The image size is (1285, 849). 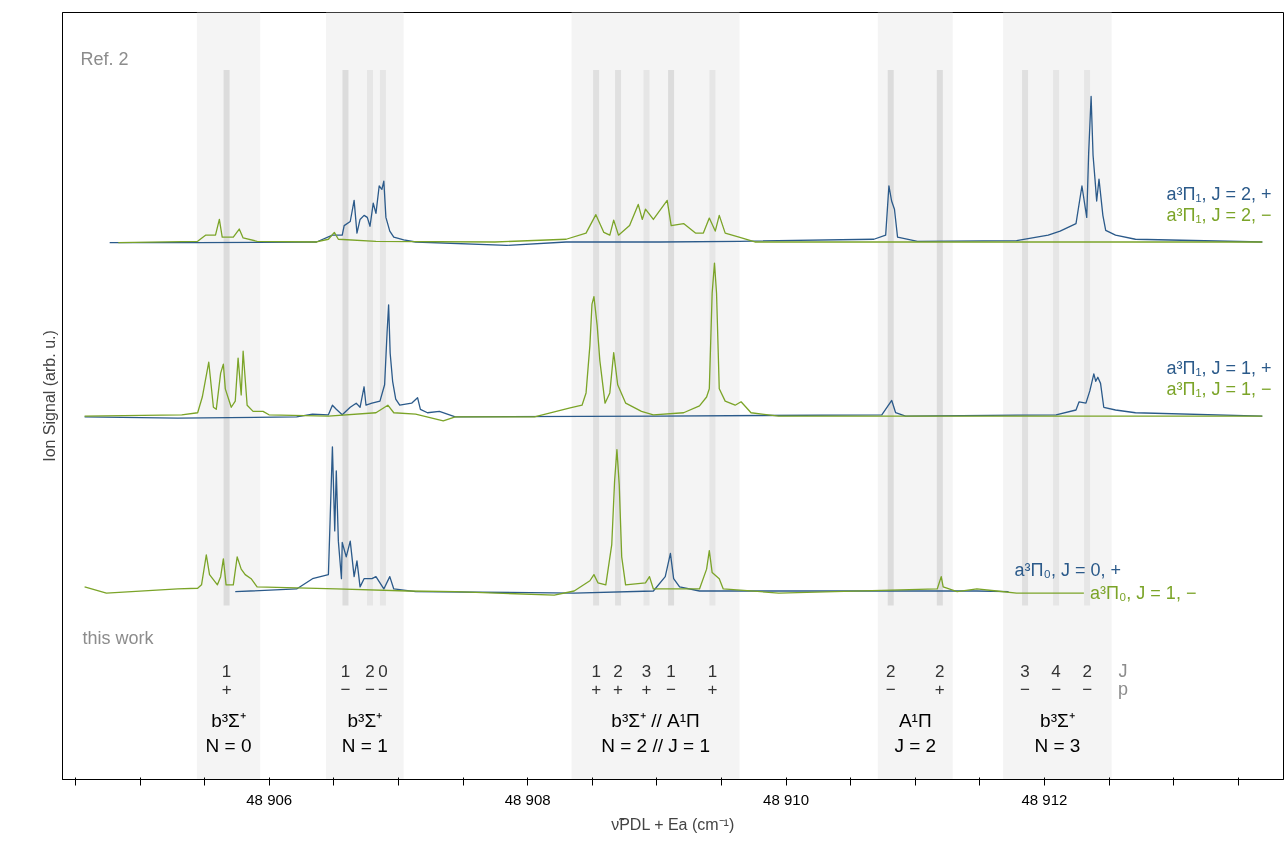 What do you see at coordinates (1057, 733) in the screenshot?
I see `band-label: b³Σ⁺ N = 3` at bounding box center [1057, 733].